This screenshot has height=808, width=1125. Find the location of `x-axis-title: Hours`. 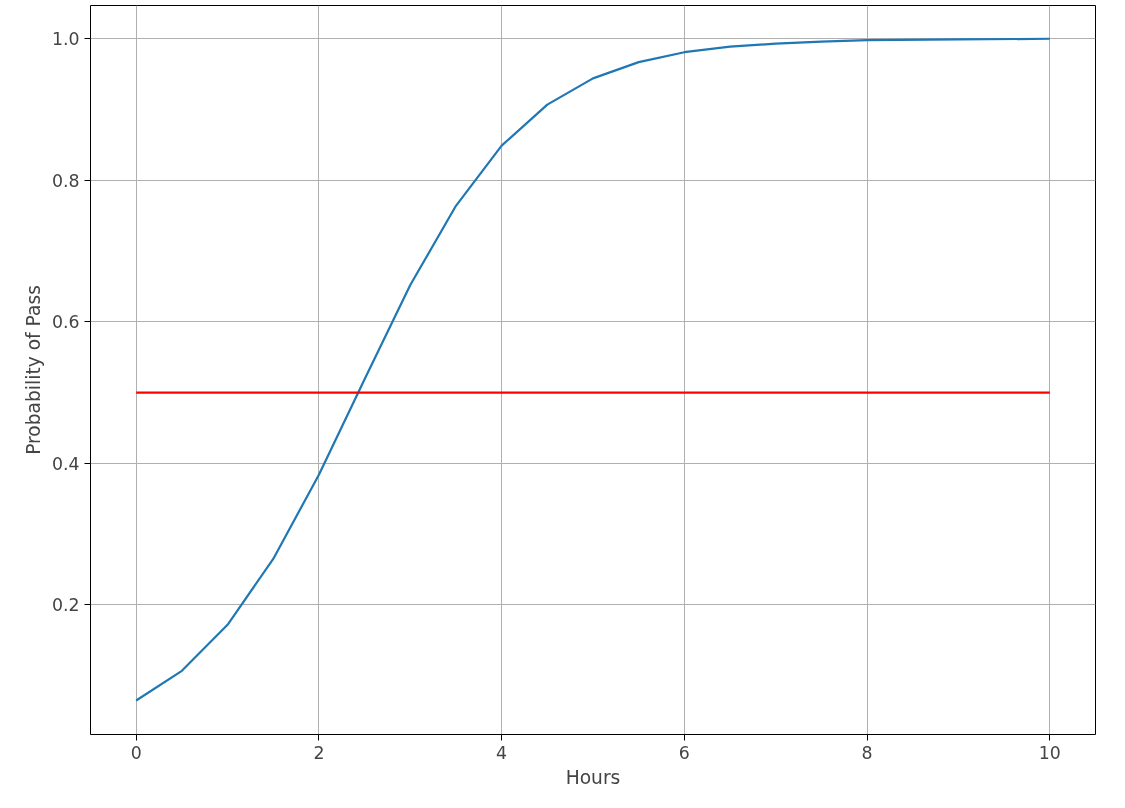

x-axis-title: Hours is located at coordinates (593, 777).